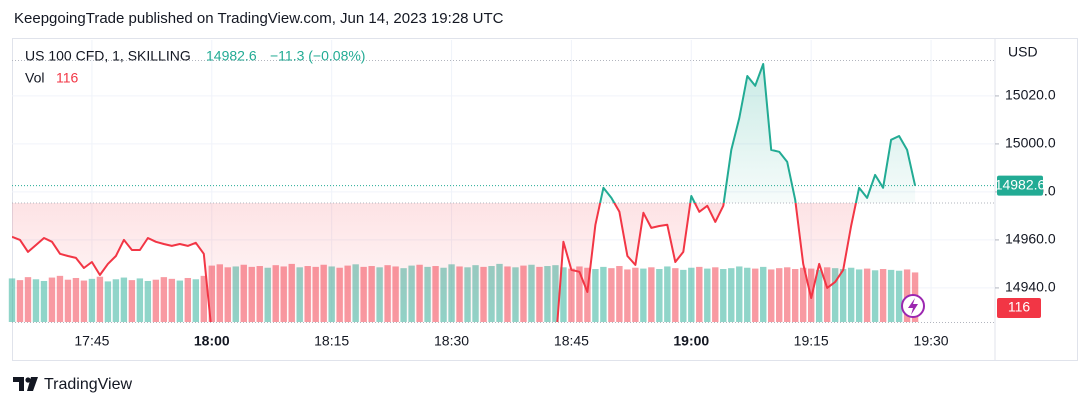  Describe the element at coordinates (108, 56) in the screenshot. I see `symbol: US 100 CFD, 1, SKILLING` at that location.